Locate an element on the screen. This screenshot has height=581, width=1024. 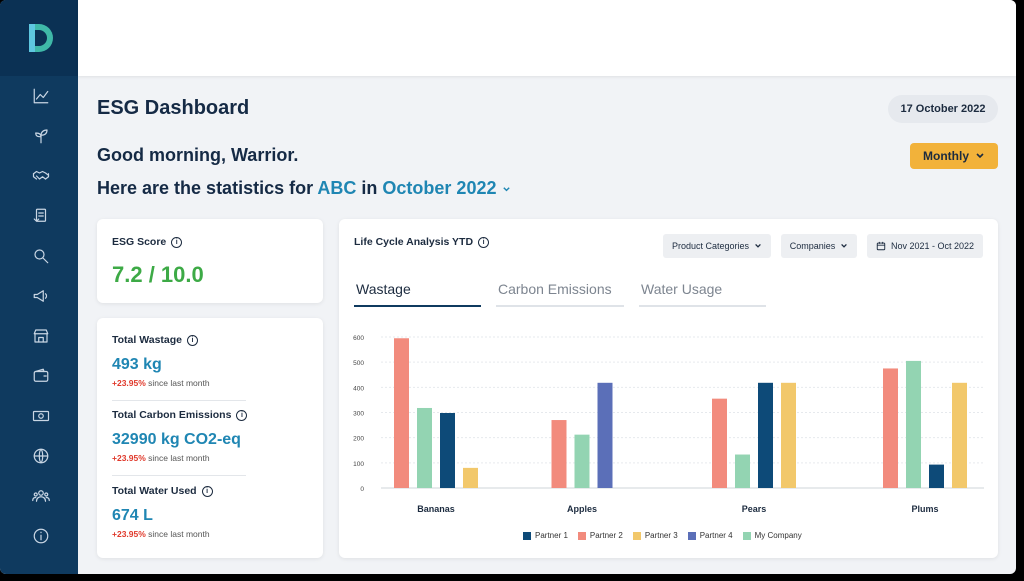
x-category-label: Apples is located at coordinates (582, 509).